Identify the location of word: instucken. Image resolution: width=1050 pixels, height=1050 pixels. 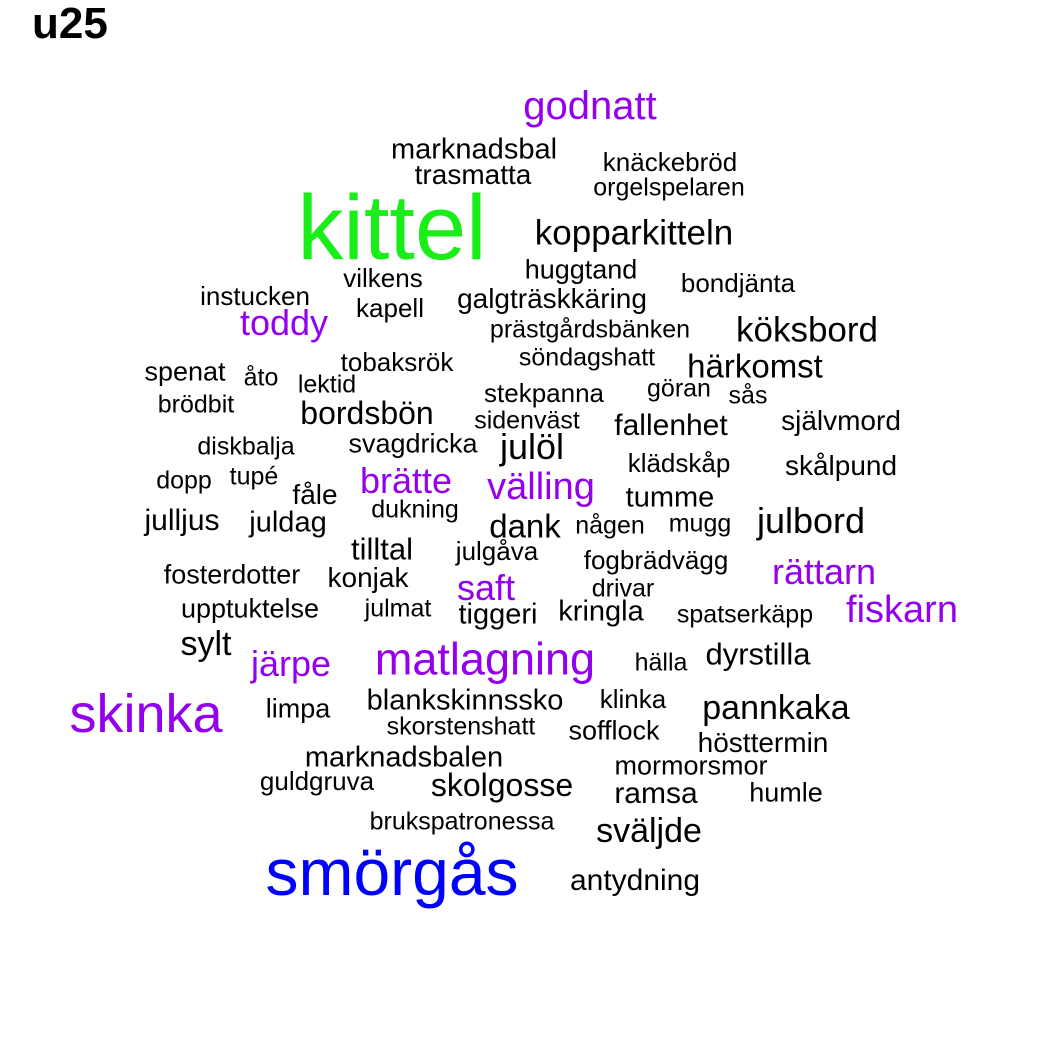
(255, 296).